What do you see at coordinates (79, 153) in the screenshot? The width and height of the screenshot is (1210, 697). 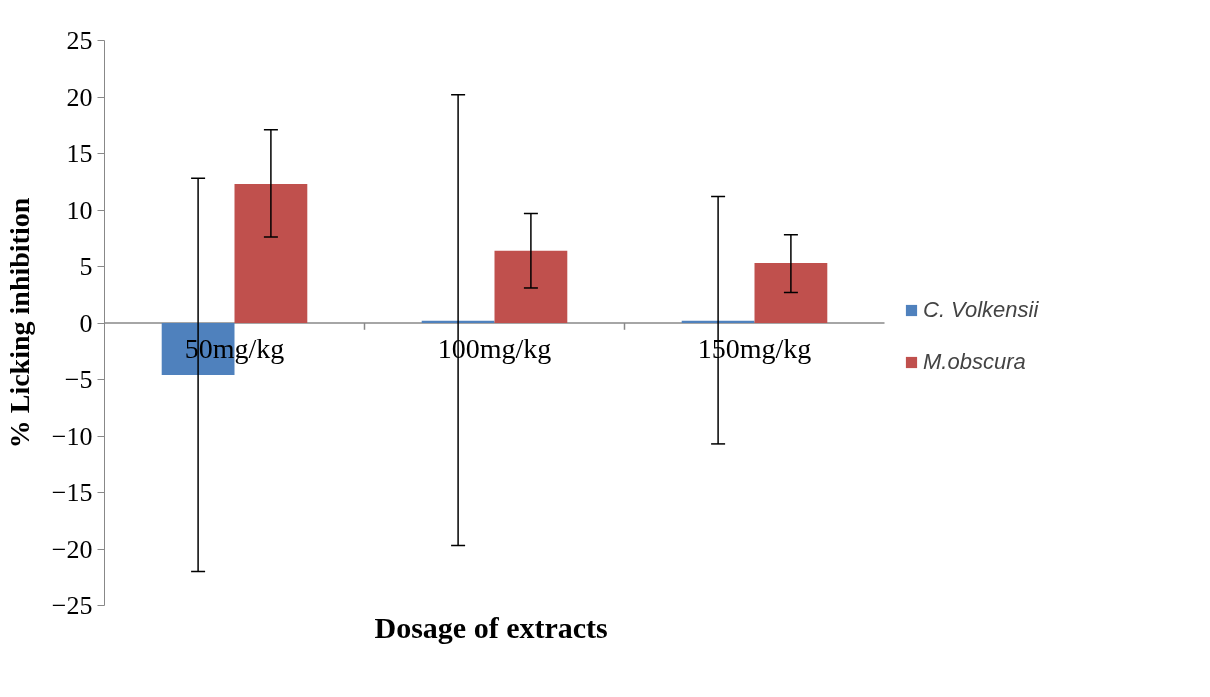 I see `y-tick-label: 15` at bounding box center [79, 153].